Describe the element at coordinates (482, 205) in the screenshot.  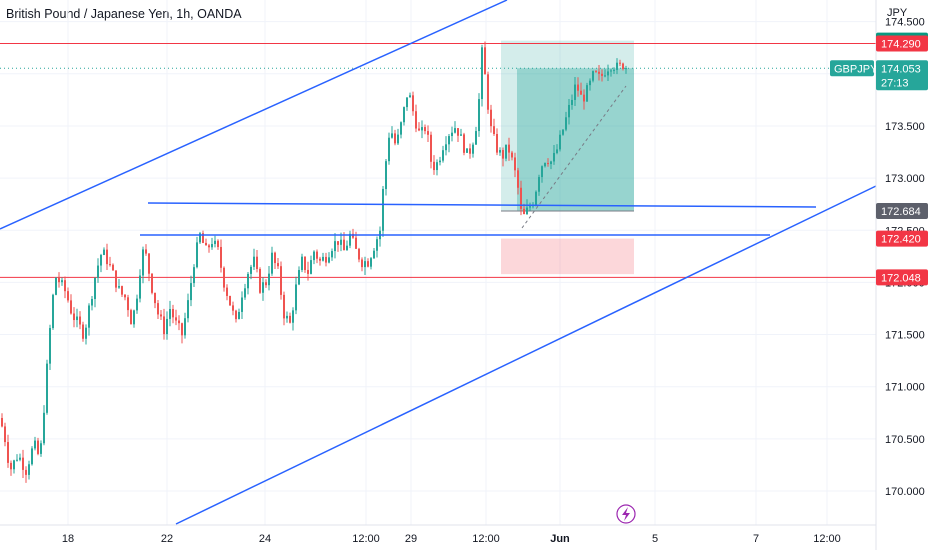
I see `resistance-line-upper` at that location.